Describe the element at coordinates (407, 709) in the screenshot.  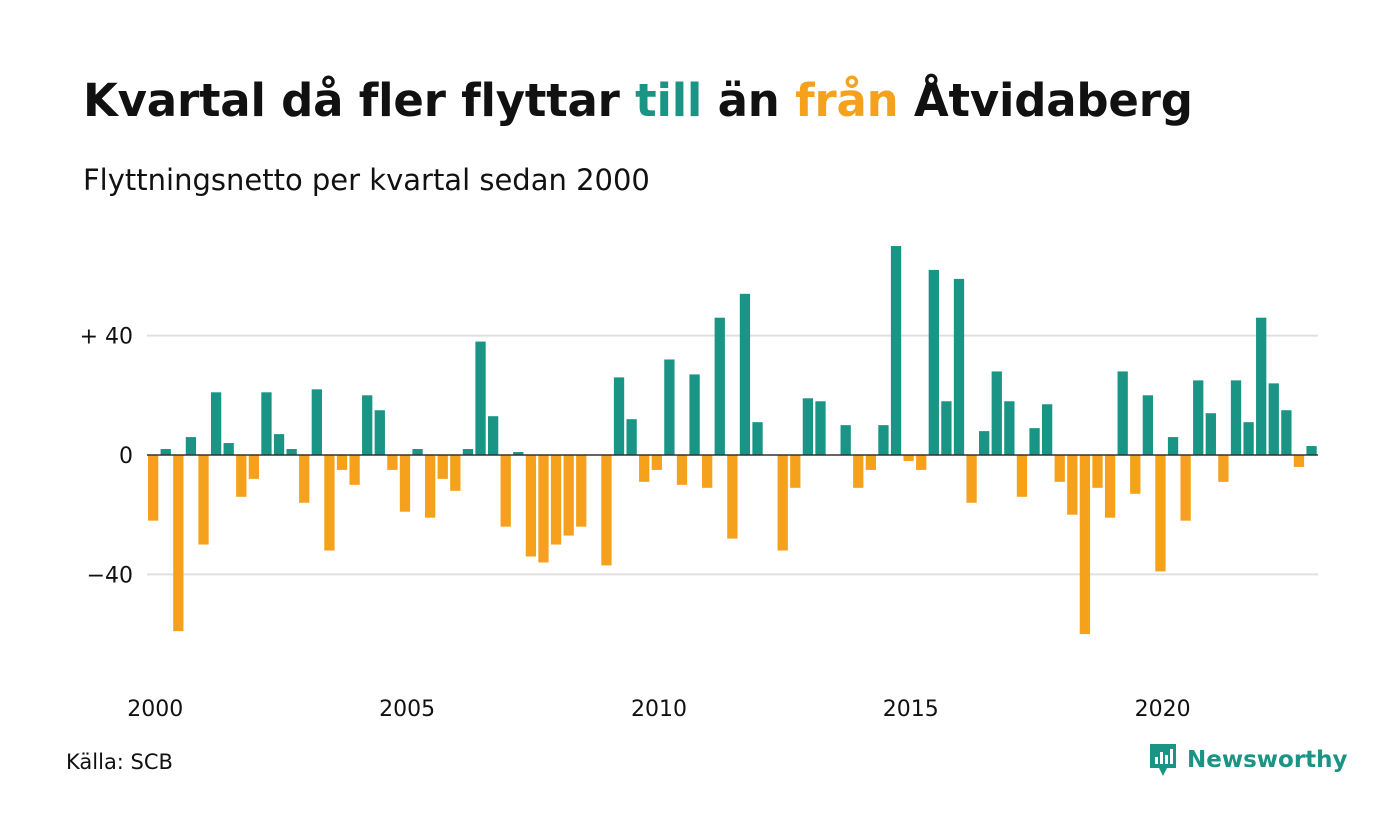
I see `x-tick-label: 2005` at that location.